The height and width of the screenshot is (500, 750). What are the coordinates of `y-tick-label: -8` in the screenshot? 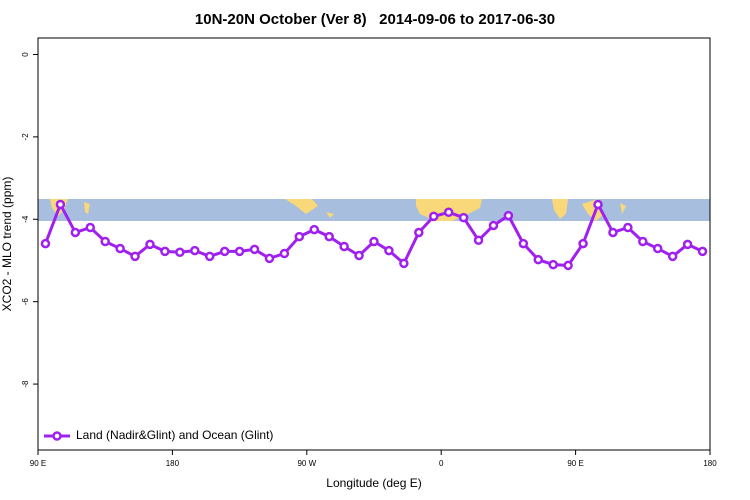 It's located at (25, 384).